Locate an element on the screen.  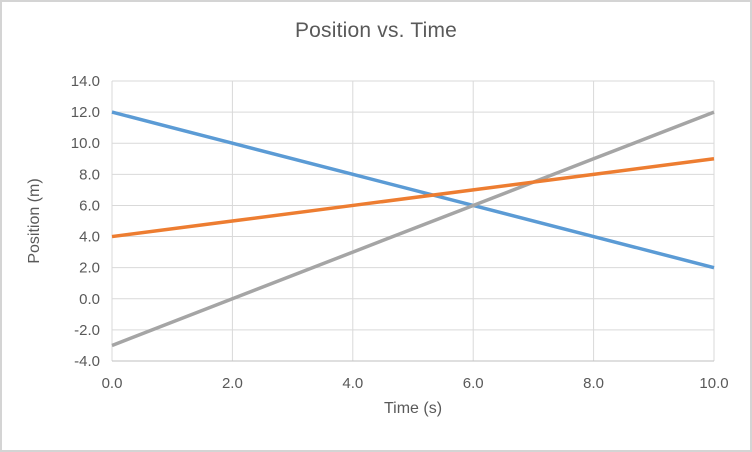
y-tick-label: 8.0 is located at coordinates (89, 174).